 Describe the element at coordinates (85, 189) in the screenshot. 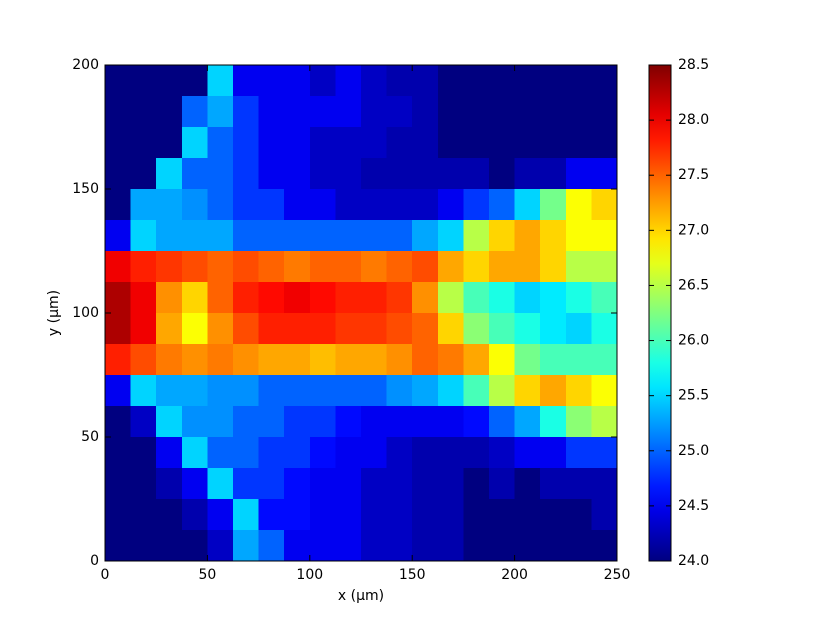

I see `y-tick-label: 150` at that location.